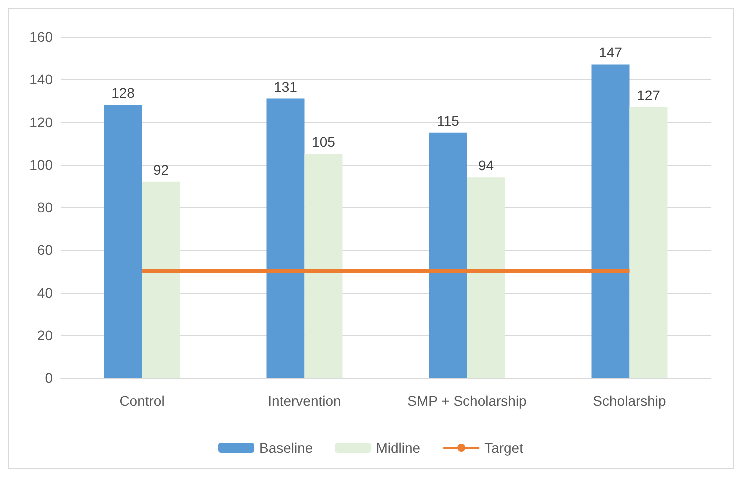  Describe the element at coordinates (45, 250) in the screenshot. I see `y-tick-label: 60` at that location.